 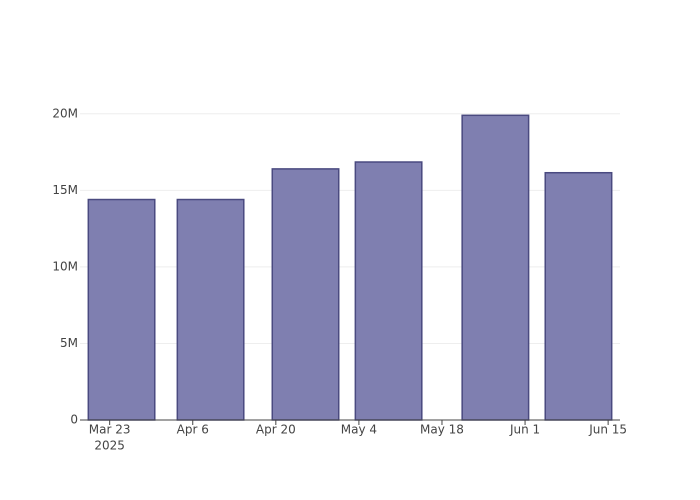 What do you see at coordinates (442, 430) in the screenshot?
I see `x-tick-label: May 18` at bounding box center [442, 430].